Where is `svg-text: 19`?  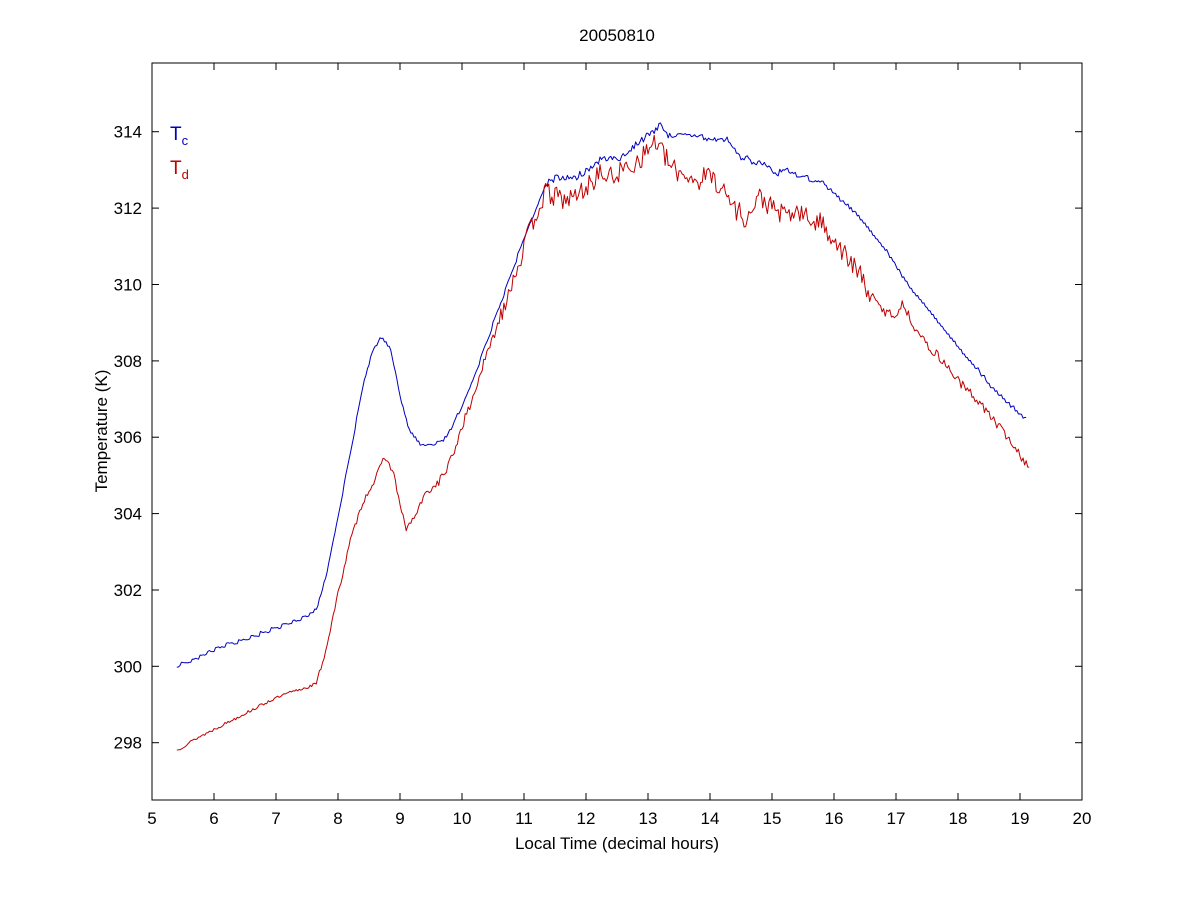 svg-text: 19 is located at coordinates (1020, 818).